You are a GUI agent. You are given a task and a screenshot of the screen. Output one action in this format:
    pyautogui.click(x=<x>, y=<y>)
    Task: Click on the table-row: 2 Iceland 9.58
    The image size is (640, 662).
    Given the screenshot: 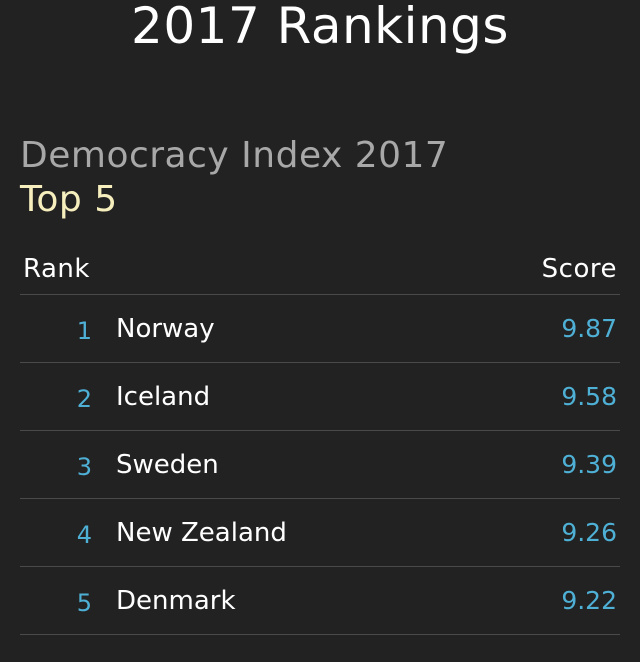 What is the action you would take?
    pyautogui.click(x=320, y=397)
    